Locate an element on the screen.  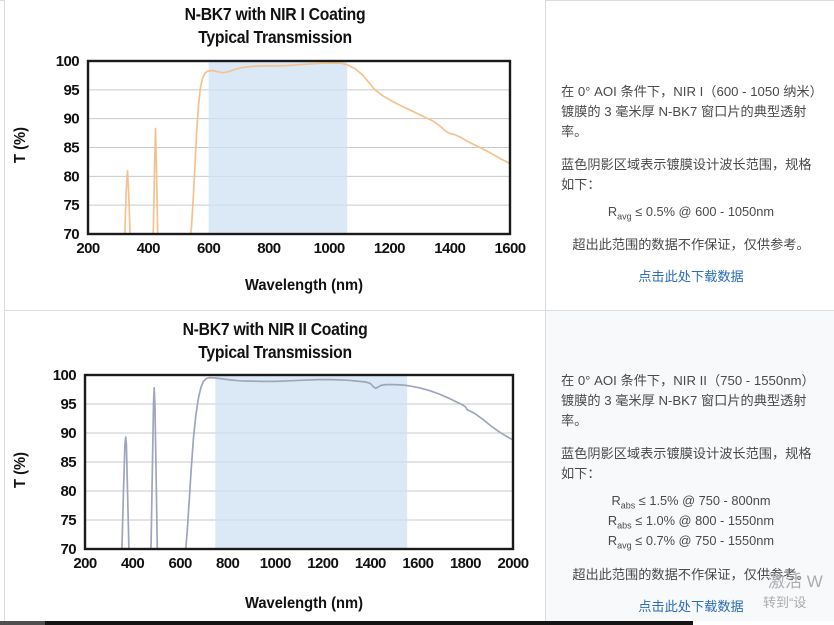
nir2-disclaimer: 超出此范围的数据不作保证，仅供参考。 is located at coordinates (691, 574).